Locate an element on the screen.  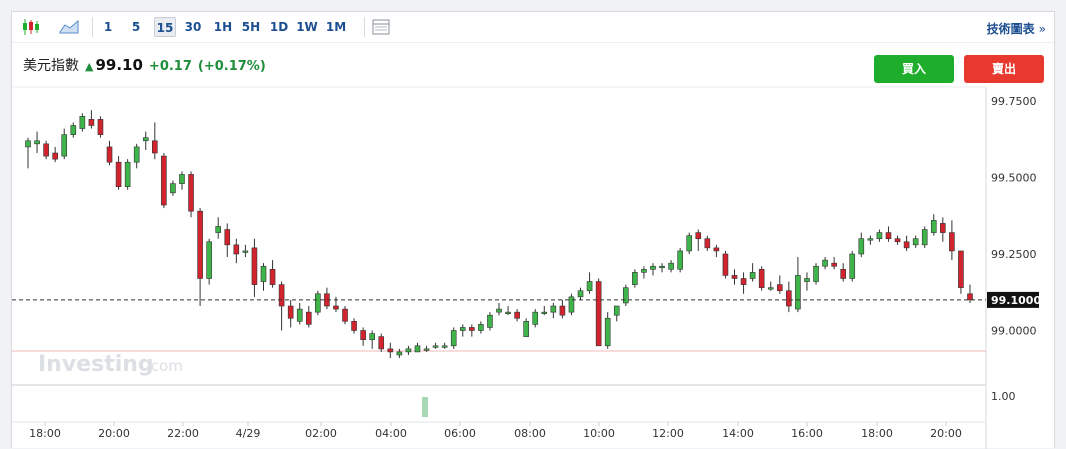
interval-button-5: 5 is located at coordinates (136, 27).